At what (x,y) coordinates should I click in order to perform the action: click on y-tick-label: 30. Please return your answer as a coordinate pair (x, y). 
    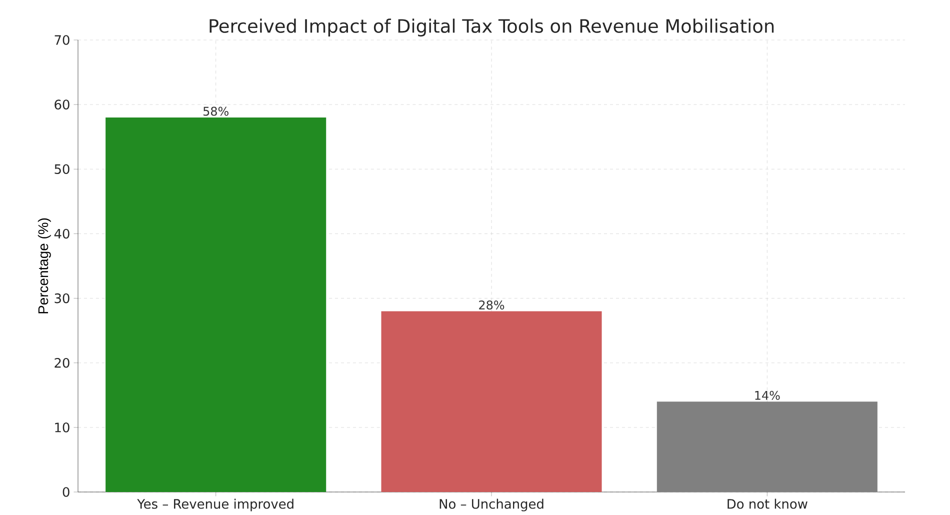
    Looking at the image, I should click on (62, 299).